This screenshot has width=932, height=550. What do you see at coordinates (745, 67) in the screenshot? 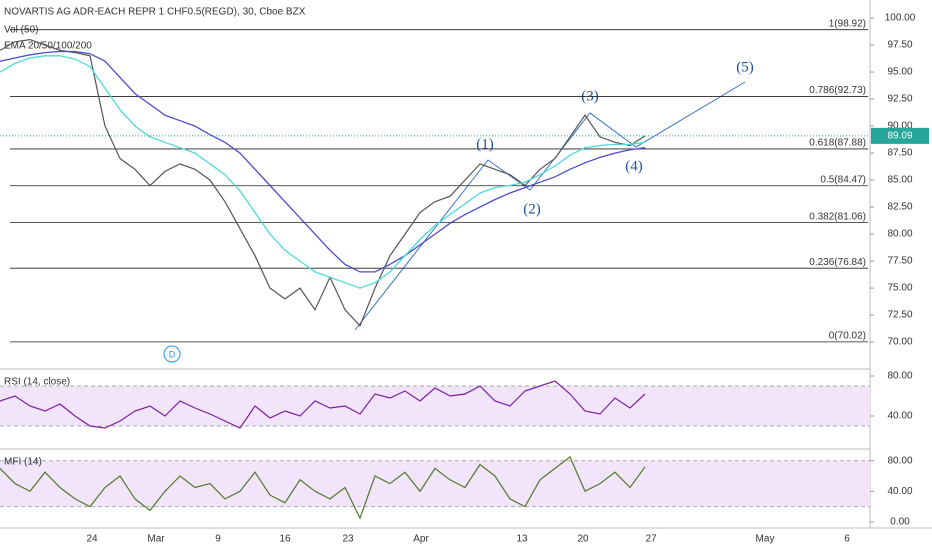
I see `wave-label: (5)` at bounding box center [745, 67].